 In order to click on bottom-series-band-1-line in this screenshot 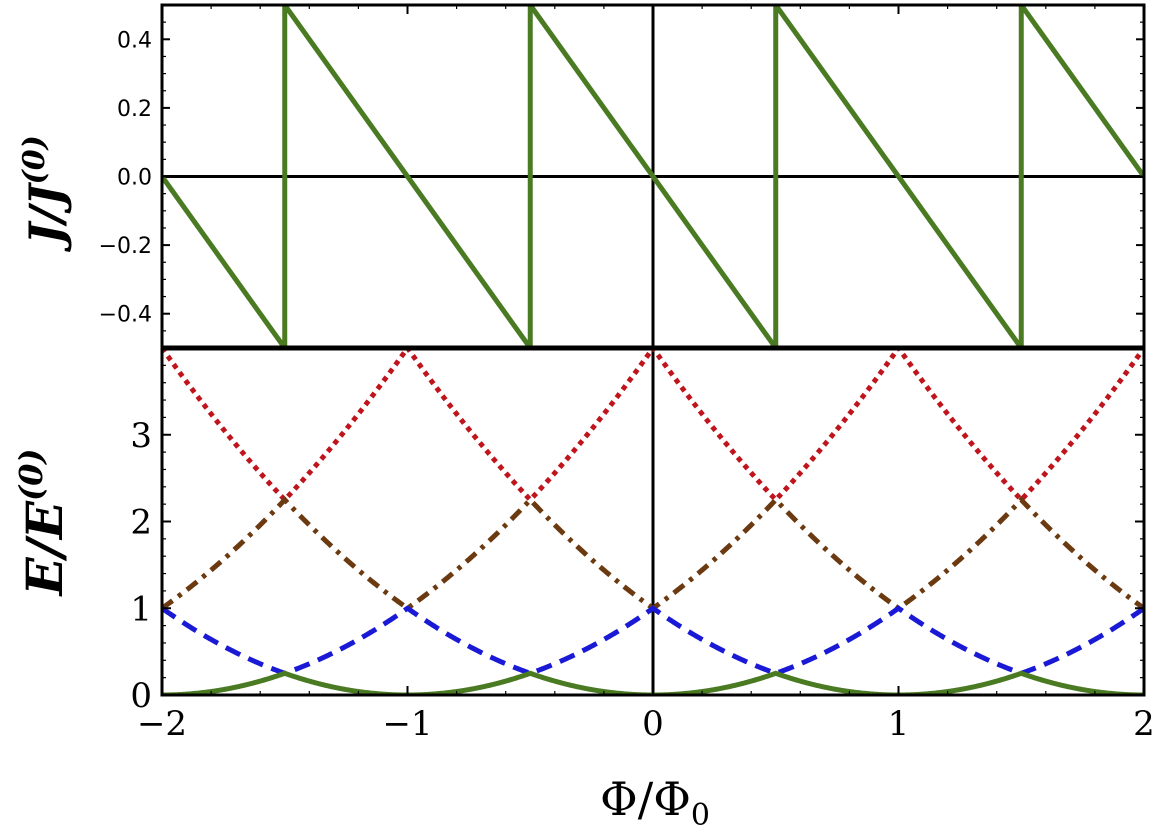, I will do `click(653, 640)`.